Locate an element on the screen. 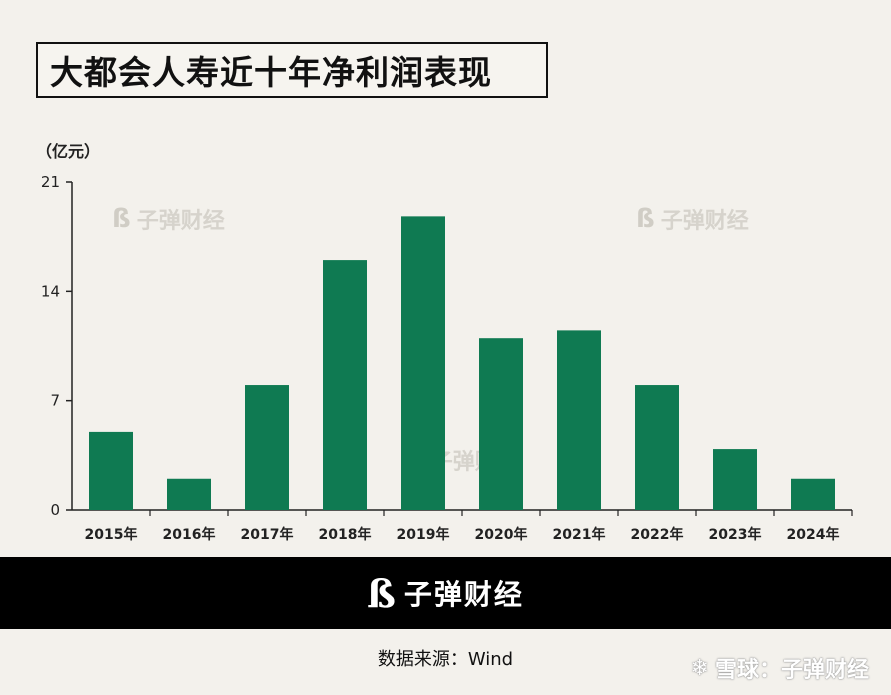  x-tick-label: 2017年 is located at coordinates (267, 534).